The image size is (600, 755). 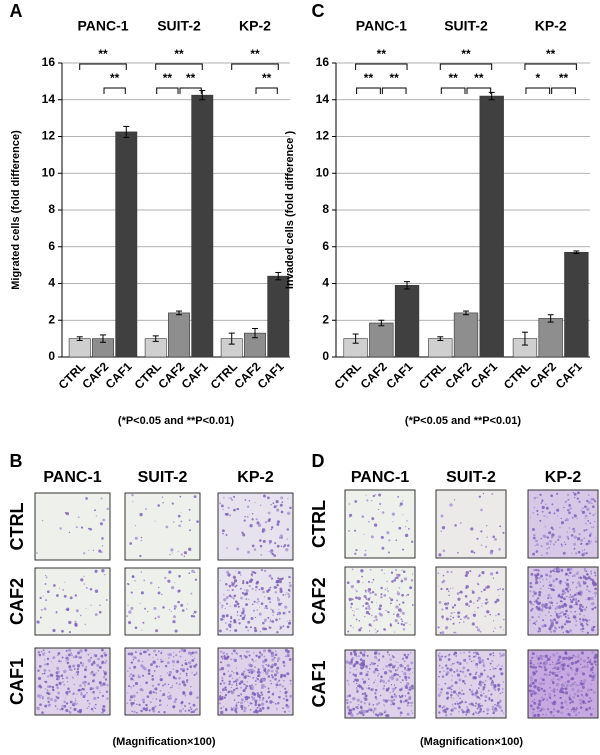 What do you see at coordinates (325, 319) in the screenshot?
I see `y-tick-label: 2` at bounding box center [325, 319].